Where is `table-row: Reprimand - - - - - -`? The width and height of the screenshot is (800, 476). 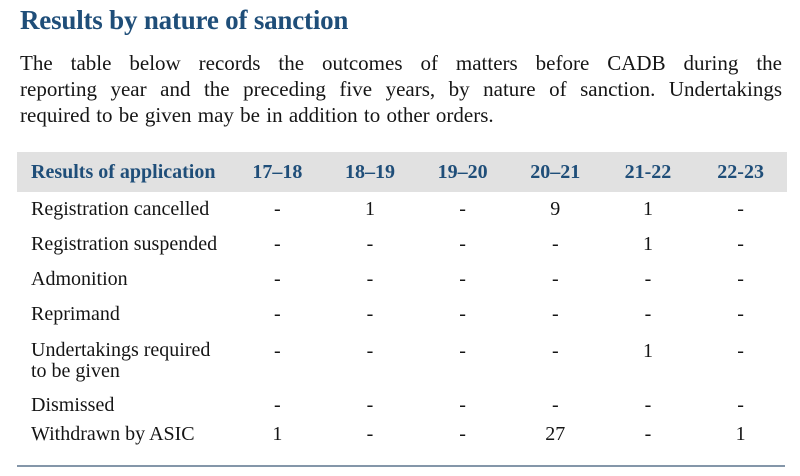
table-row: Reprimand - - - - - - is located at coordinates (402, 314).